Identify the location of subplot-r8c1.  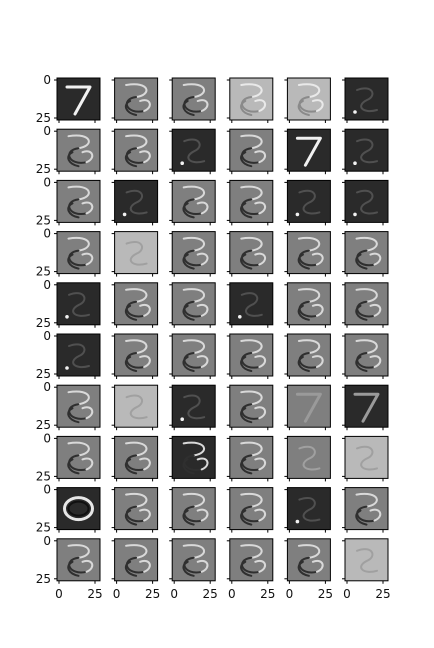
(135, 510).